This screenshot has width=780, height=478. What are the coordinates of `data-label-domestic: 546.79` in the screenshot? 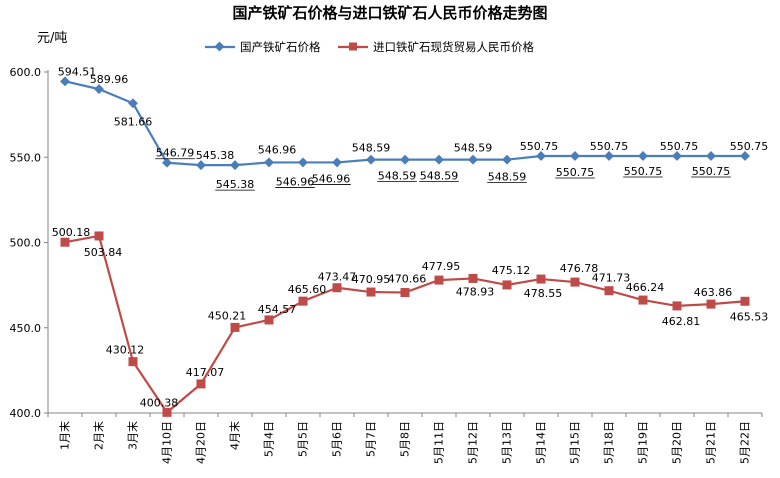 It's located at (175, 153).